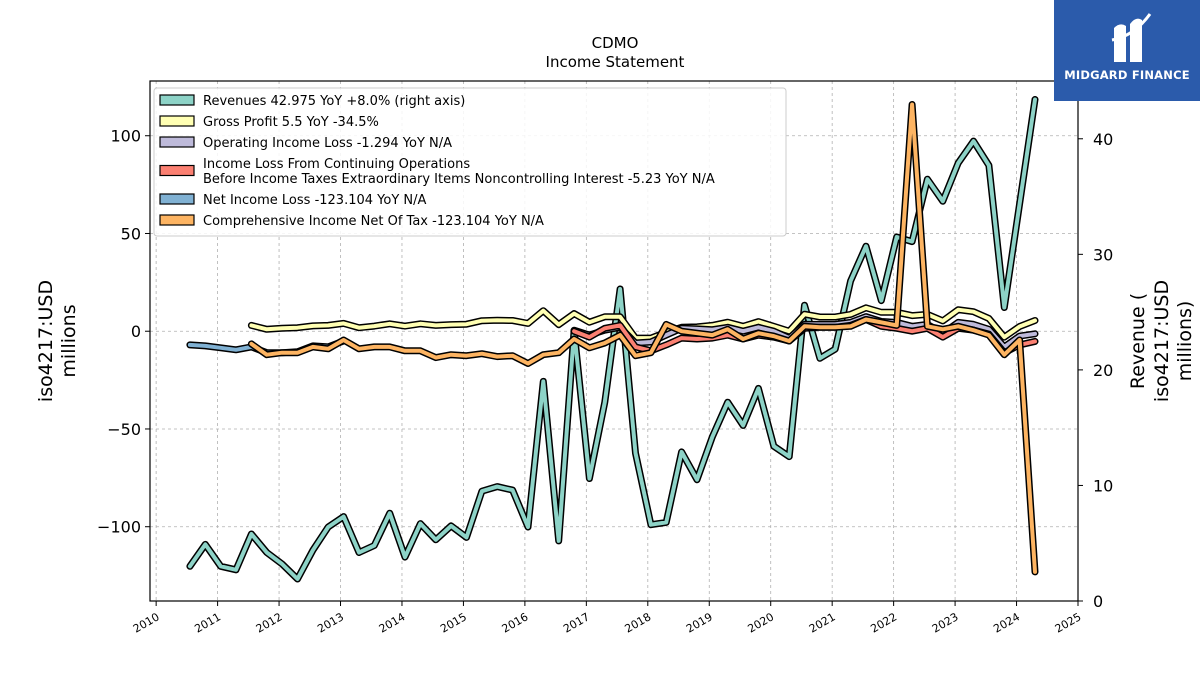 The image size is (1200, 675). I want to click on x-tick-label: 2010, so click(146, 622).